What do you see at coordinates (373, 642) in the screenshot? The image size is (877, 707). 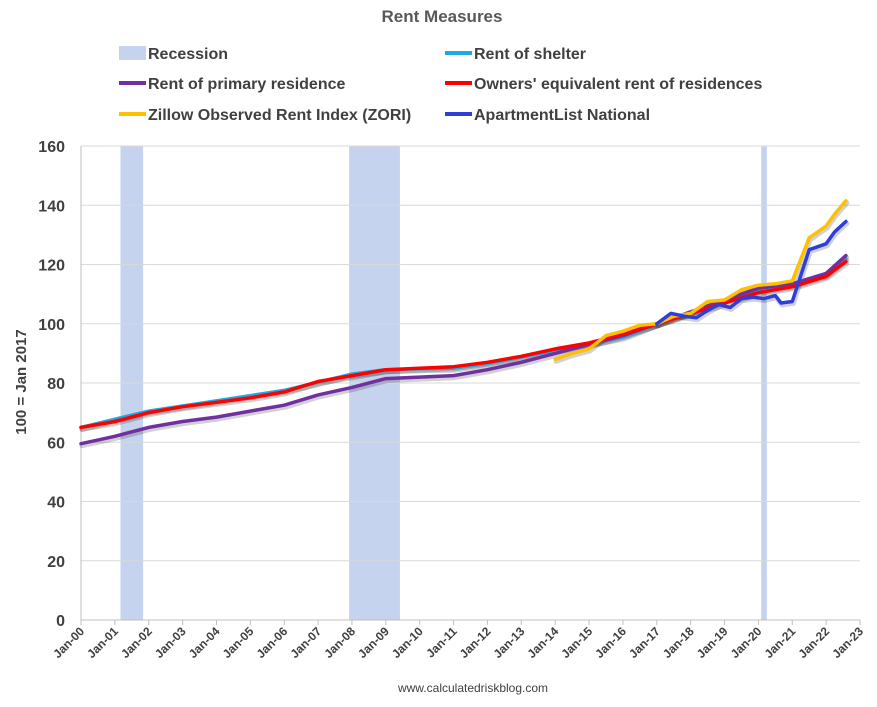 I see `x-tick-label: Jan-09` at bounding box center [373, 642].